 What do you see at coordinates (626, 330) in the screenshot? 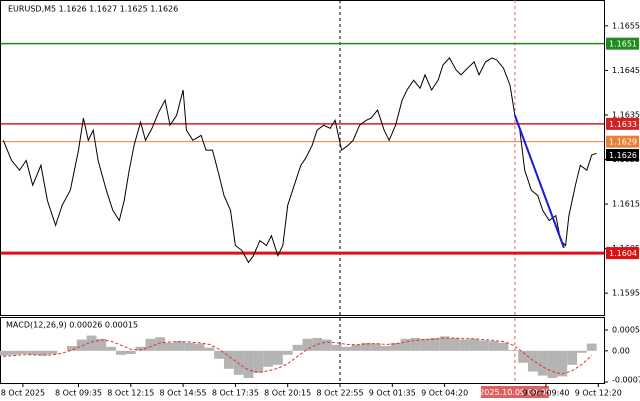
I see `y-tick-label: 0.00052` at bounding box center [626, 330].